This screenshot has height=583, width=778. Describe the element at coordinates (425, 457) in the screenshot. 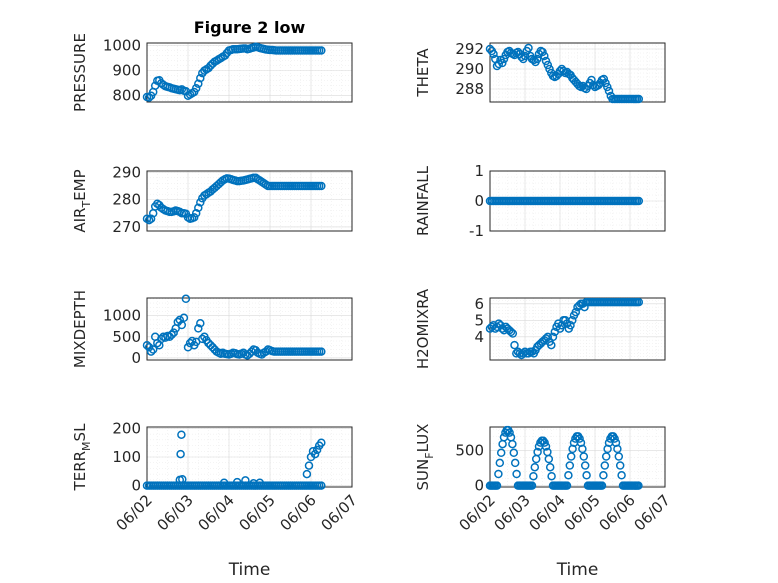

I see `y-axis-label: SUNFLUX` at that location.